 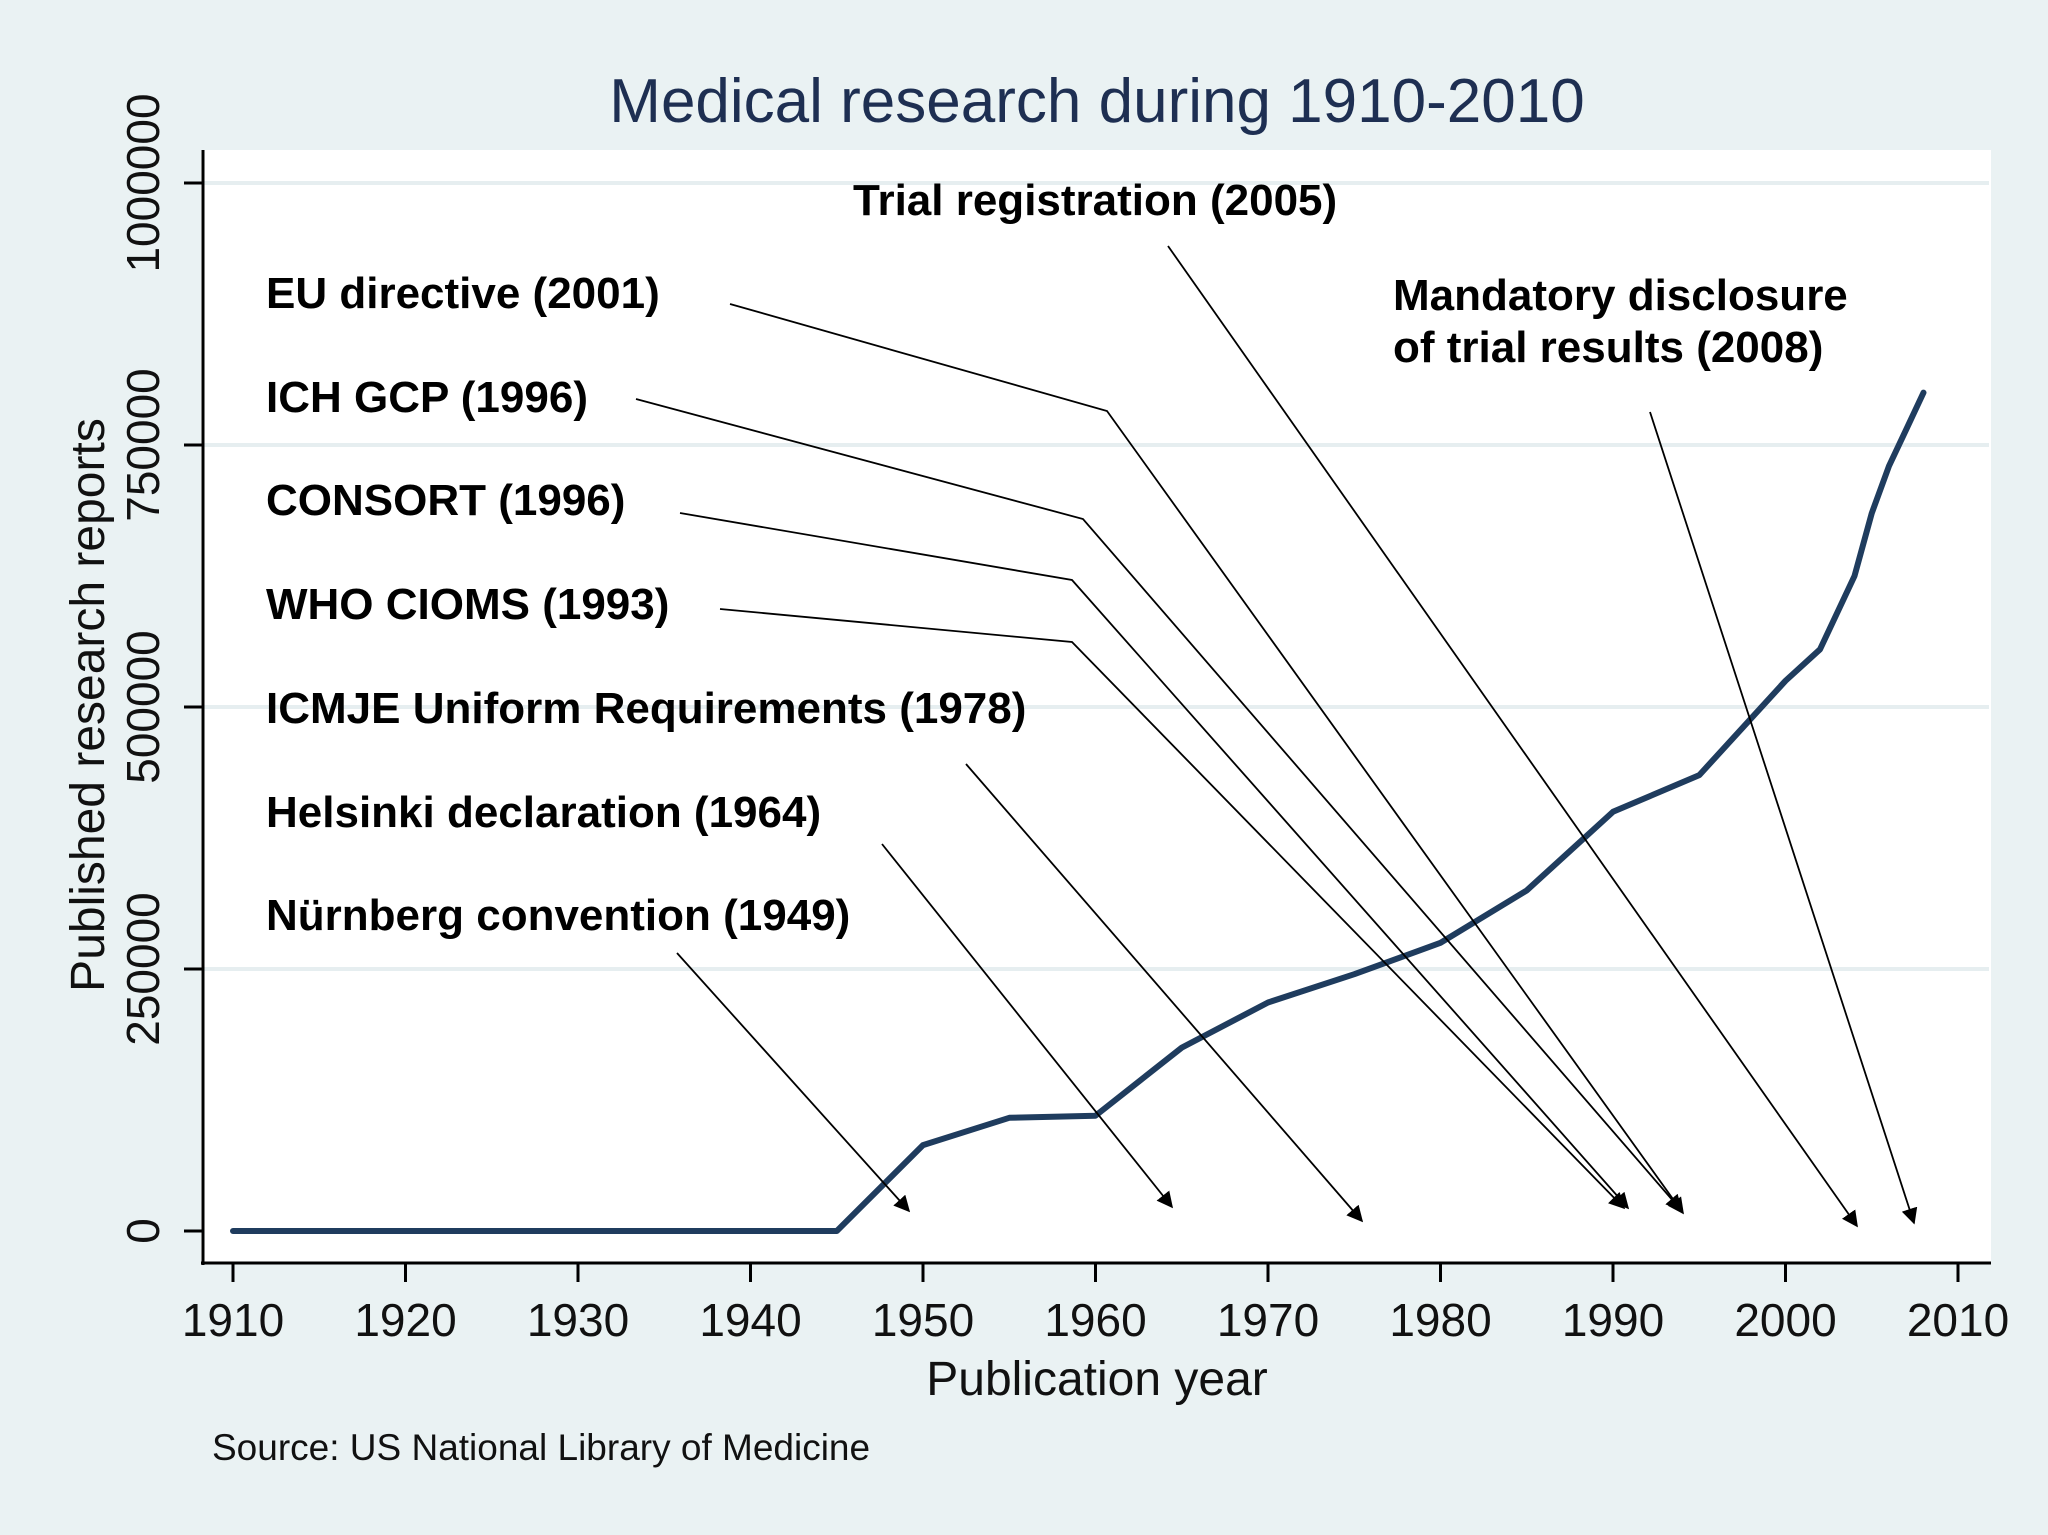 I want to click on x-tick-label: 2000, so click(x=1785, y=1320).